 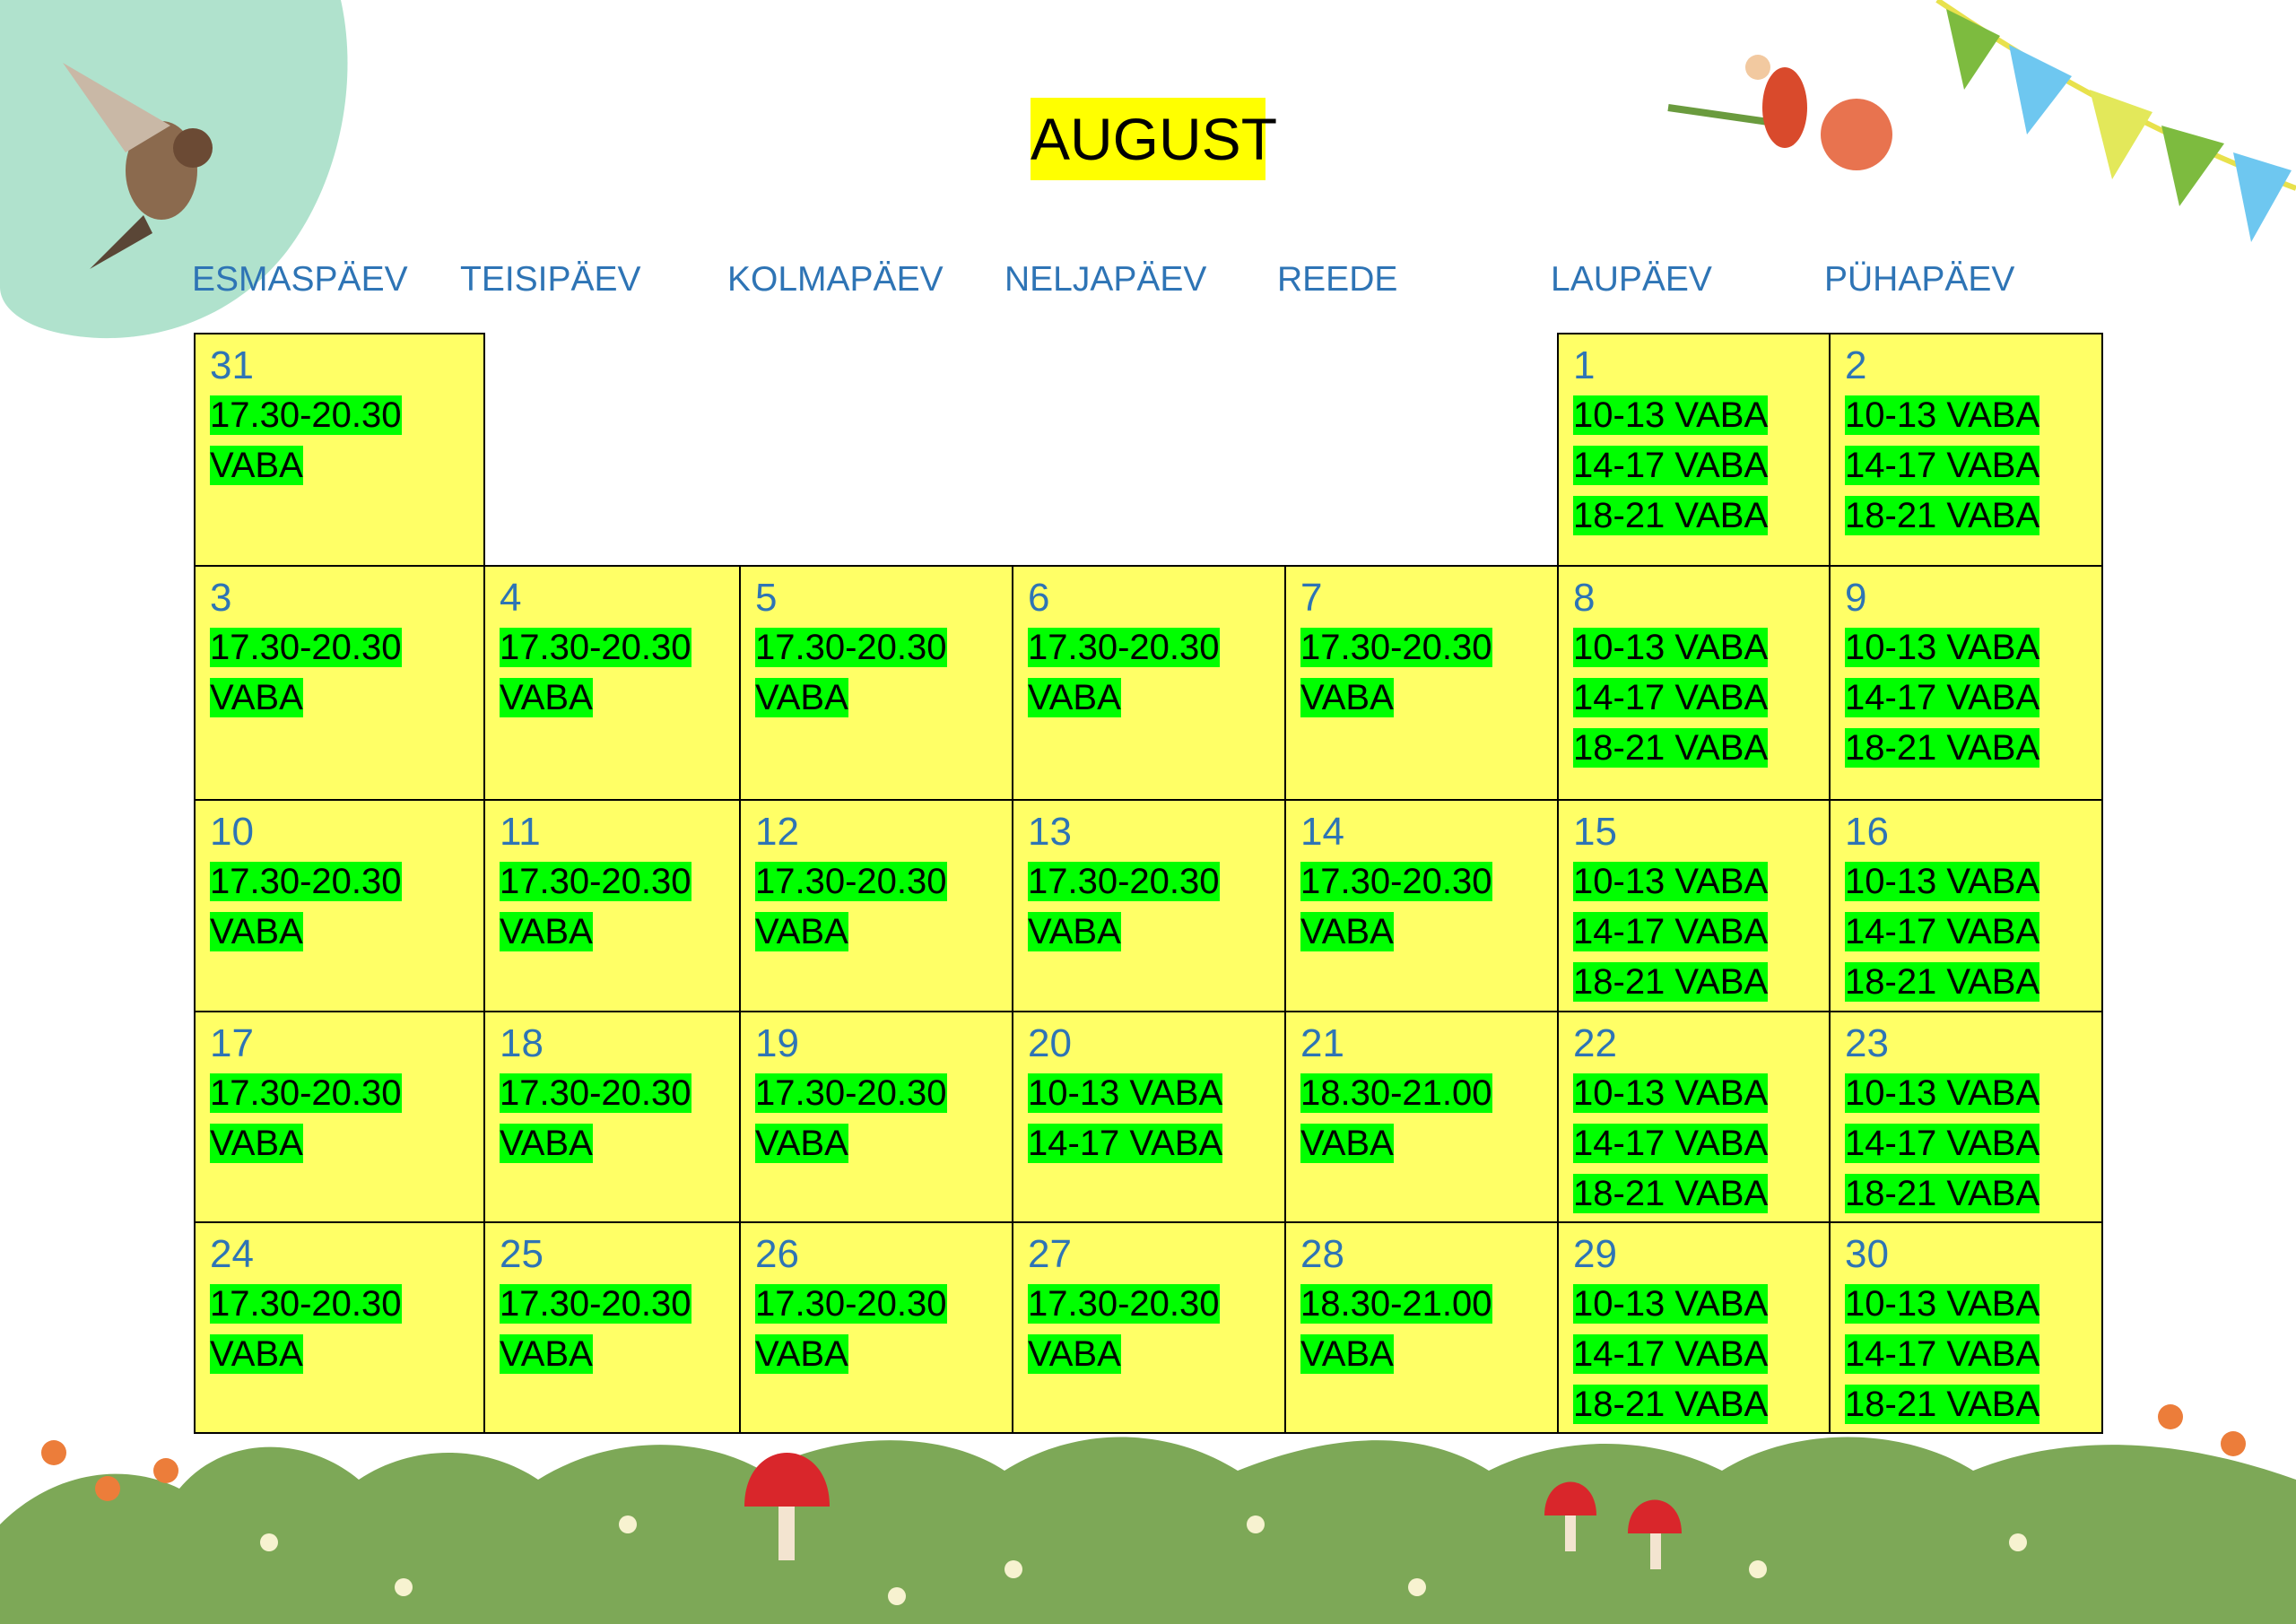 What do you see at coordinates (1779, 112) in the screenshot?
I see `fairy` at bounding box center [1779, 112].